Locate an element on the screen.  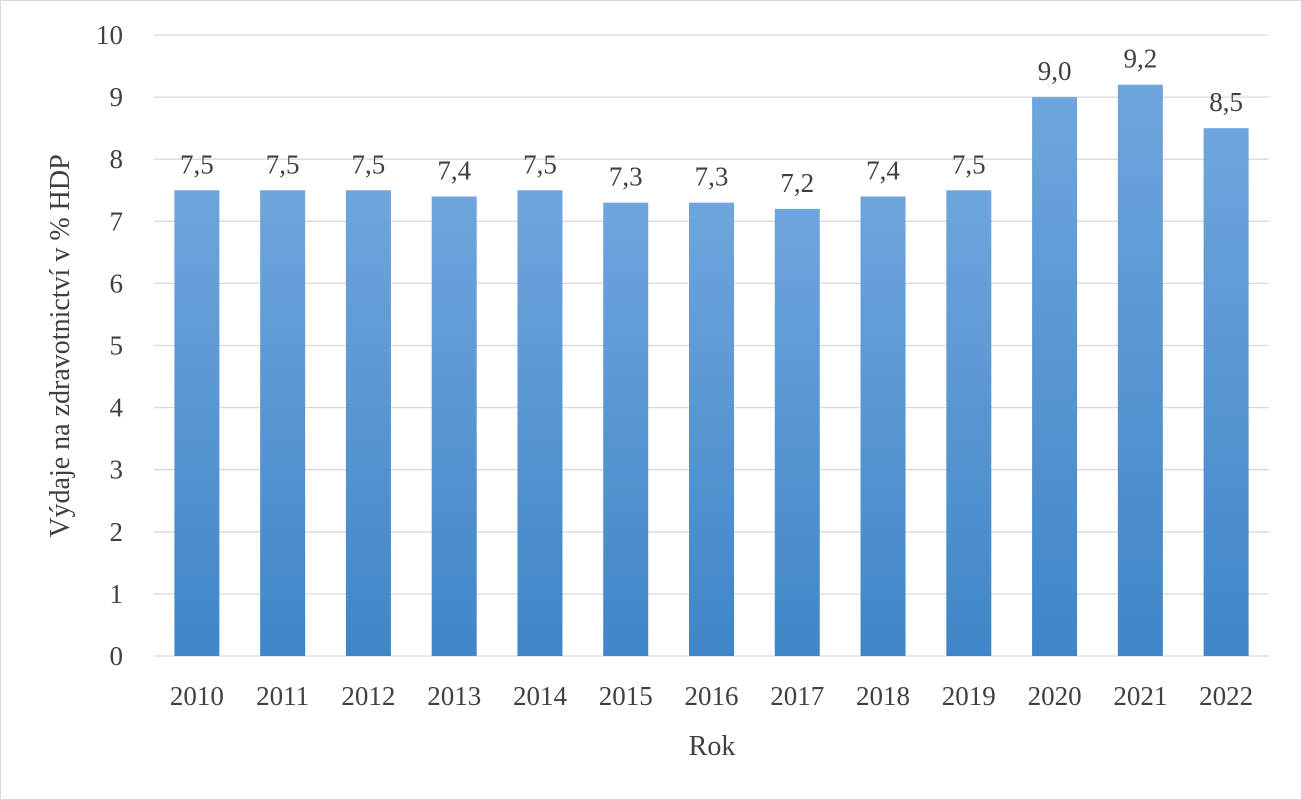
bar-2012 is located at coordinates (368, 423).